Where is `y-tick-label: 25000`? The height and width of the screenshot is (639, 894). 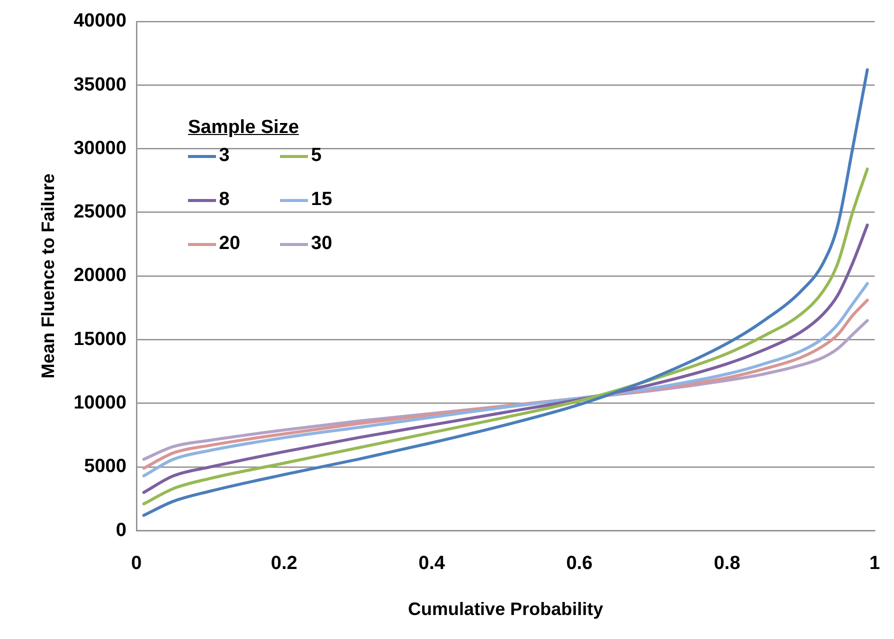
y-tick-label: 25000 is located at coordinates (100, 212).